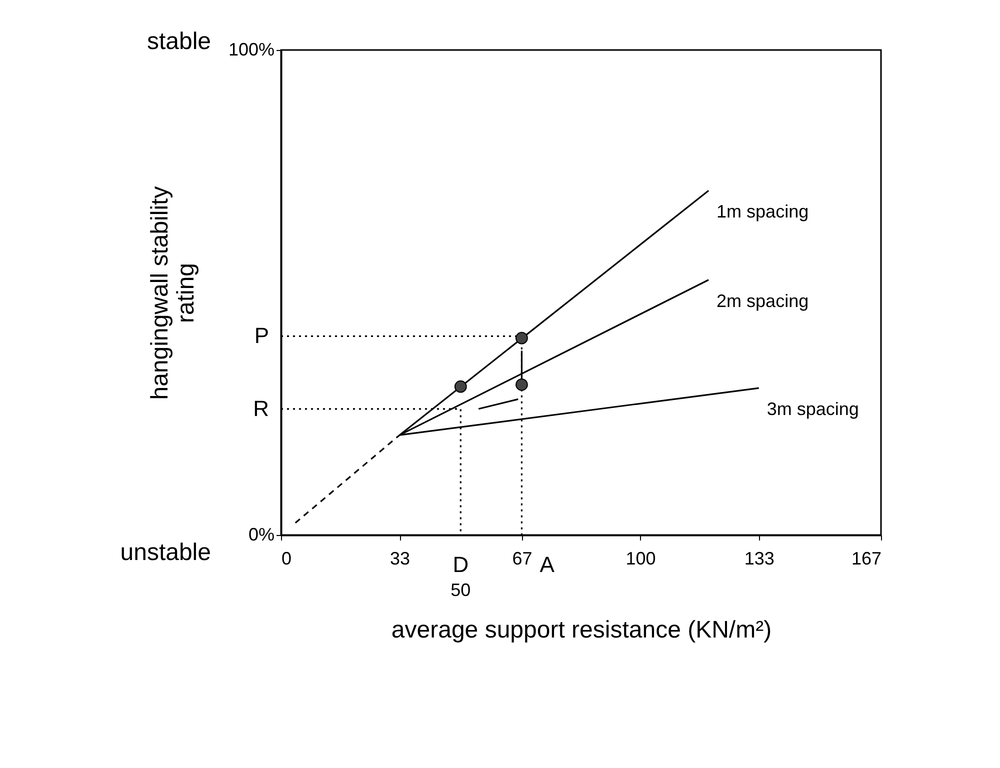 This screenshot has width=1000, height=768. Describe the element at coordinates (400, 558) in the screenshot. I see `x-tick-label: 33` at that location.